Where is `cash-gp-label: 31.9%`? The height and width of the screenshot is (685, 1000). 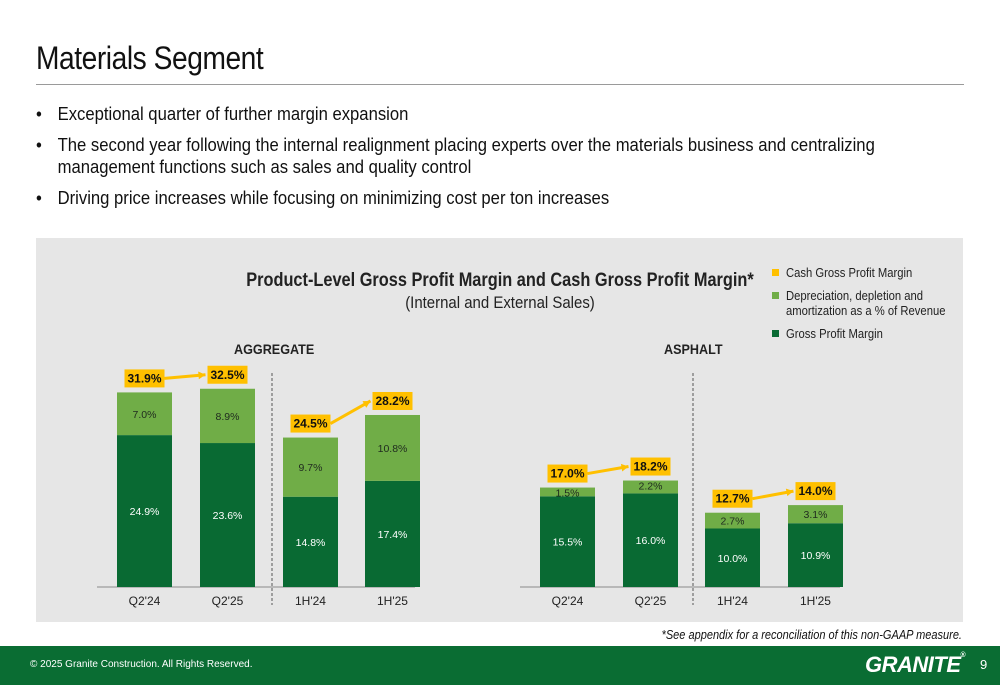
cash-gp-label: 31.9% is located at coordinates (144, 378).